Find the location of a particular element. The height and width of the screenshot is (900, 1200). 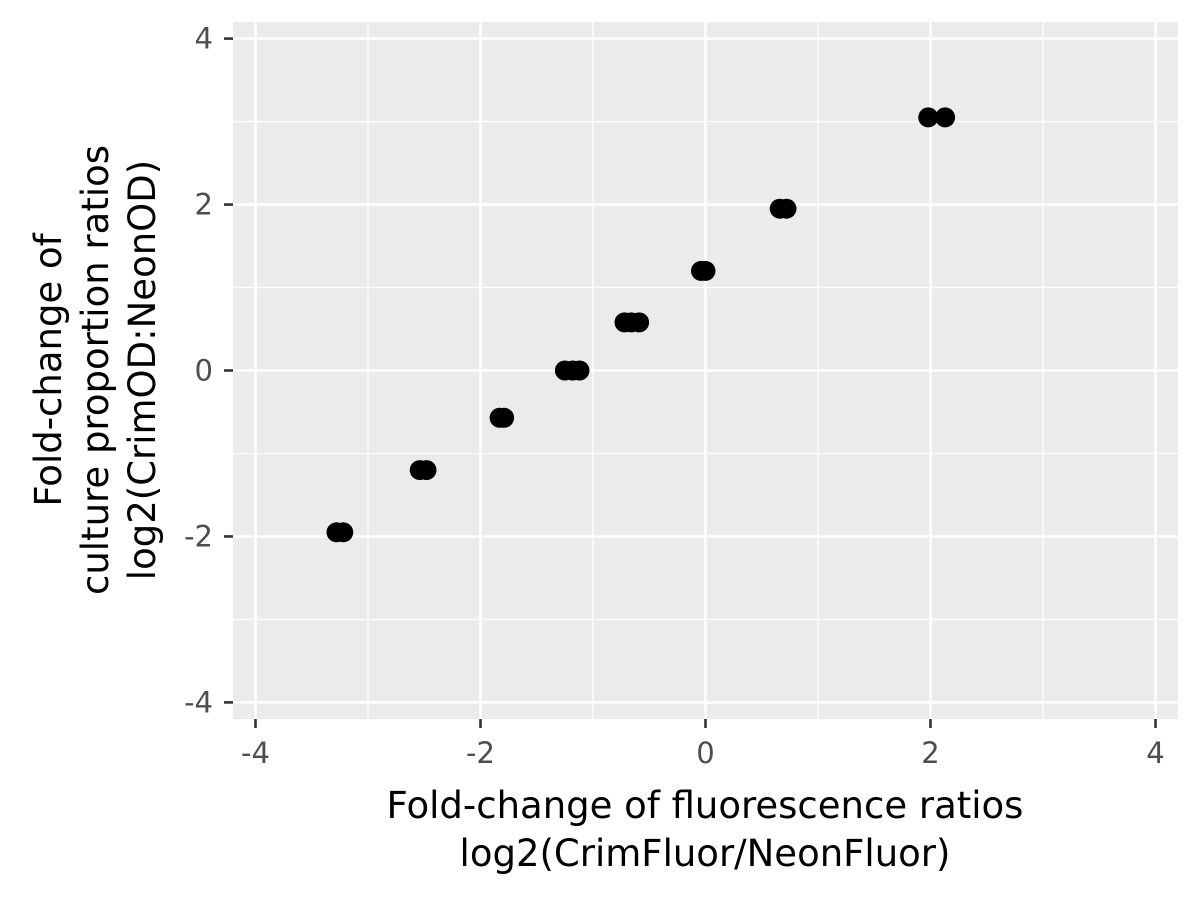

x-tick-label: 4 is located at coordinates (1155, 753).